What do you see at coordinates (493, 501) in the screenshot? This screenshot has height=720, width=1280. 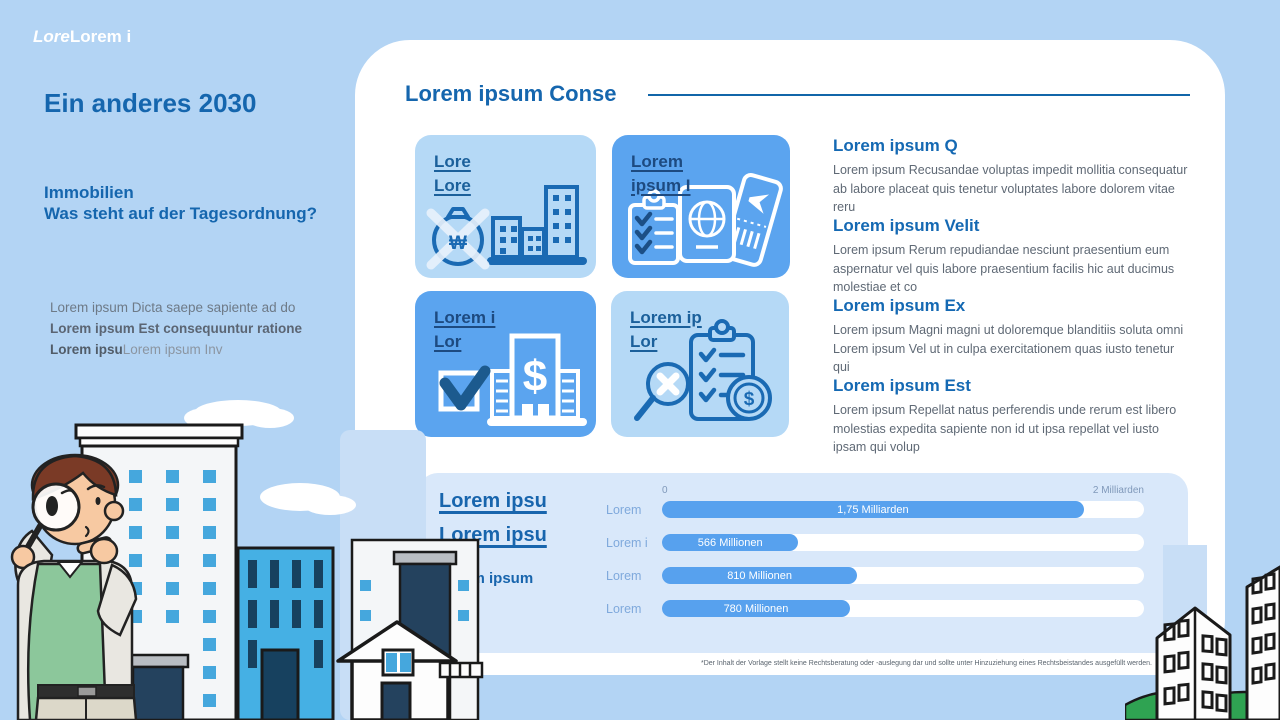 I see `chart-link-1: Lorem ipsu` at bounding box center [493, 501].